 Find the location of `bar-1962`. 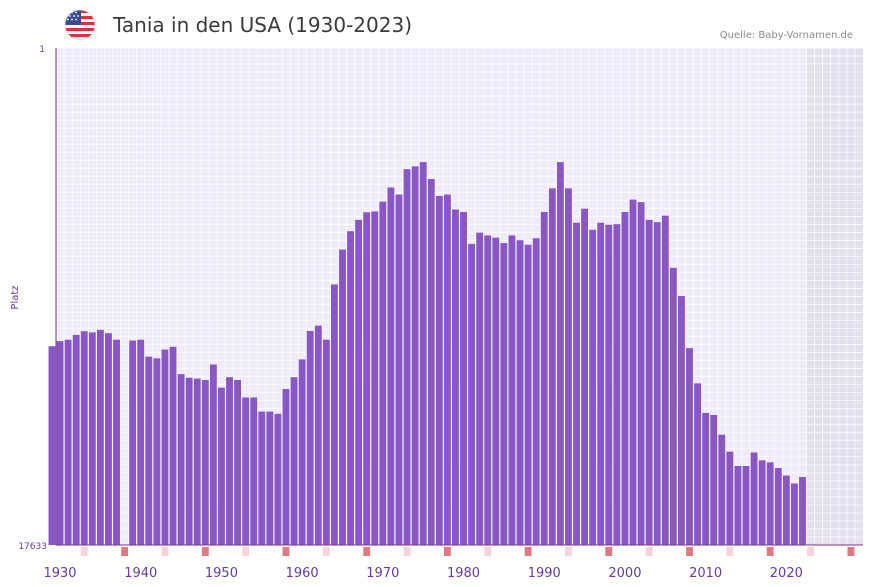

bar-1962 is located at coordinates (318, 435).